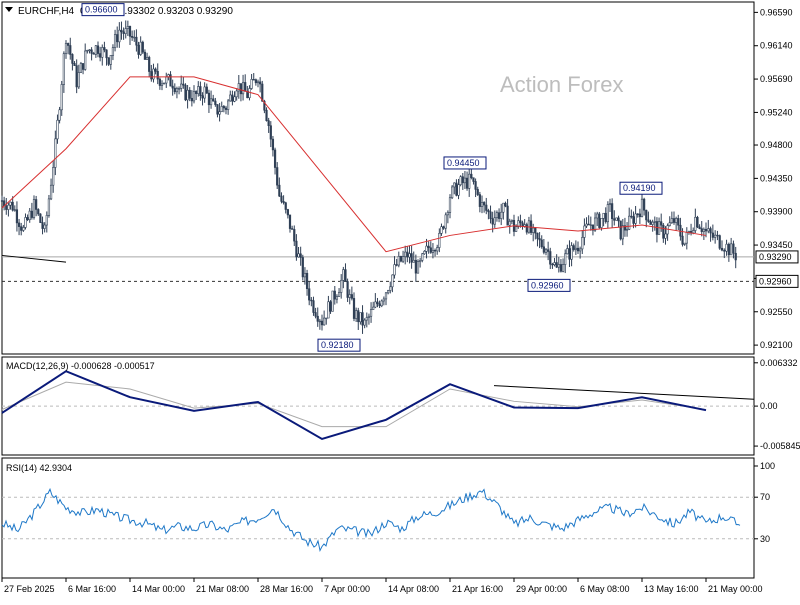 The image size is (800, 605). Describe the element at coordinates (101, 10) in the screenshot. I see `price-annotation-label: 0.96600` at that location.